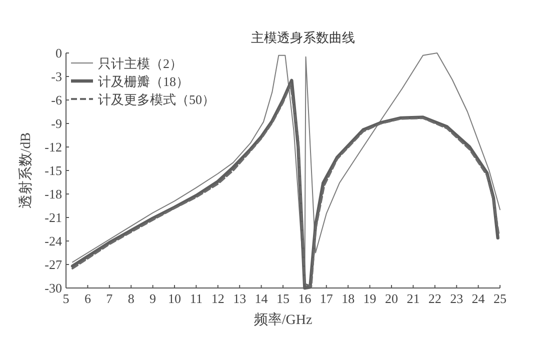 Image resolution: width=544 pixels, height=346 pixels. Describe the element at coordinates (435, 298) in the screenshot. I see `x-tick-label: 22` at that location.